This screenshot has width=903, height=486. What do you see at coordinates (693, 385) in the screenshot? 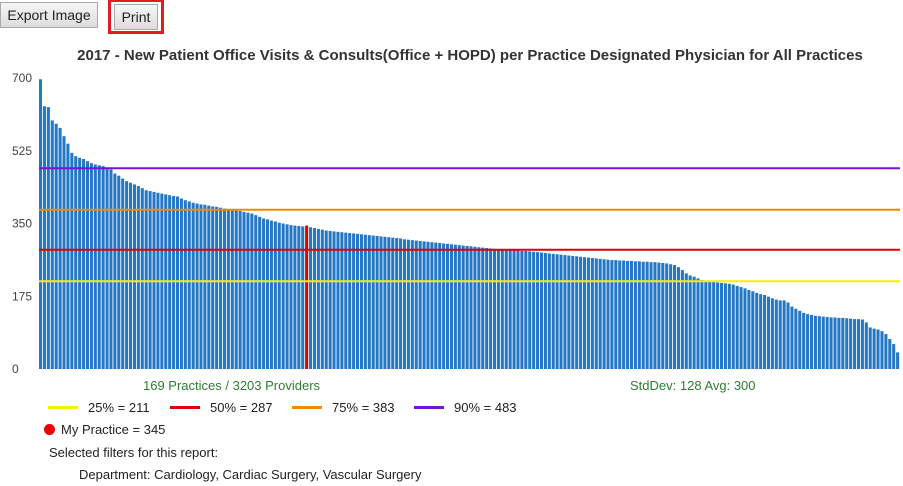
I see `stats-label: StdDev: 128 Avg: 300` at bounding box center [693, 385].